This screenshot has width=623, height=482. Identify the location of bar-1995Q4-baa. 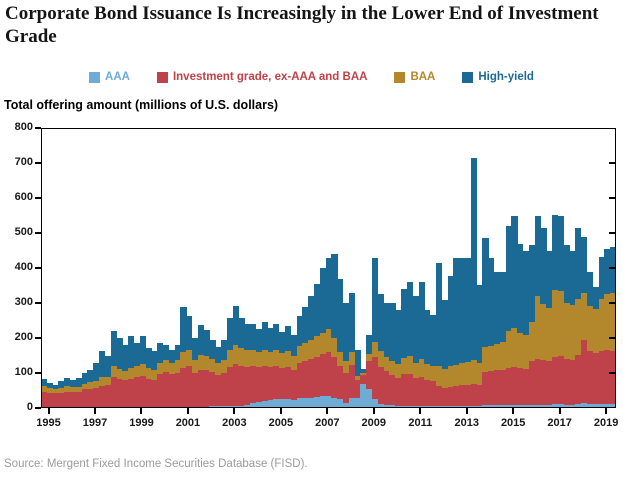
(61, 390).